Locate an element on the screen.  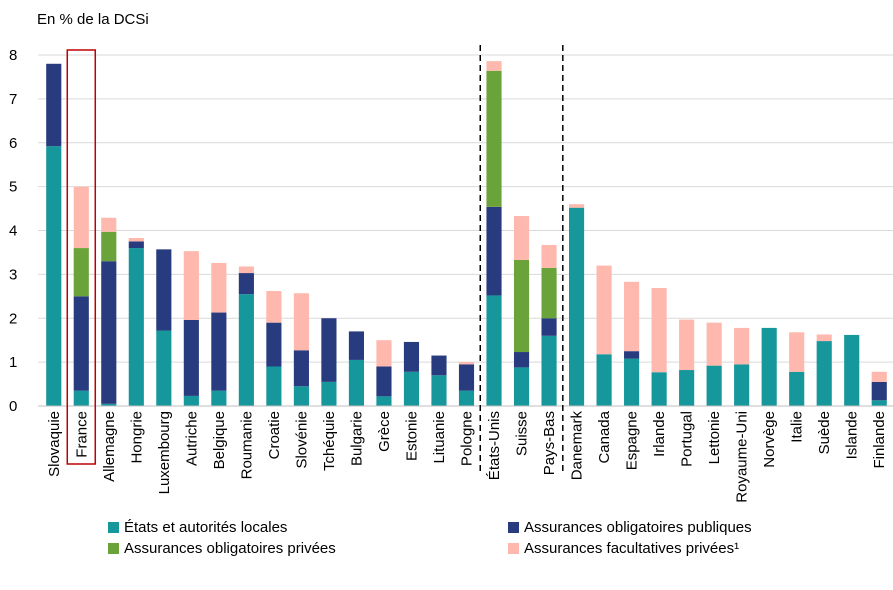
x-tick-label-norvege: Norvège is located at coordinates (769, 439).